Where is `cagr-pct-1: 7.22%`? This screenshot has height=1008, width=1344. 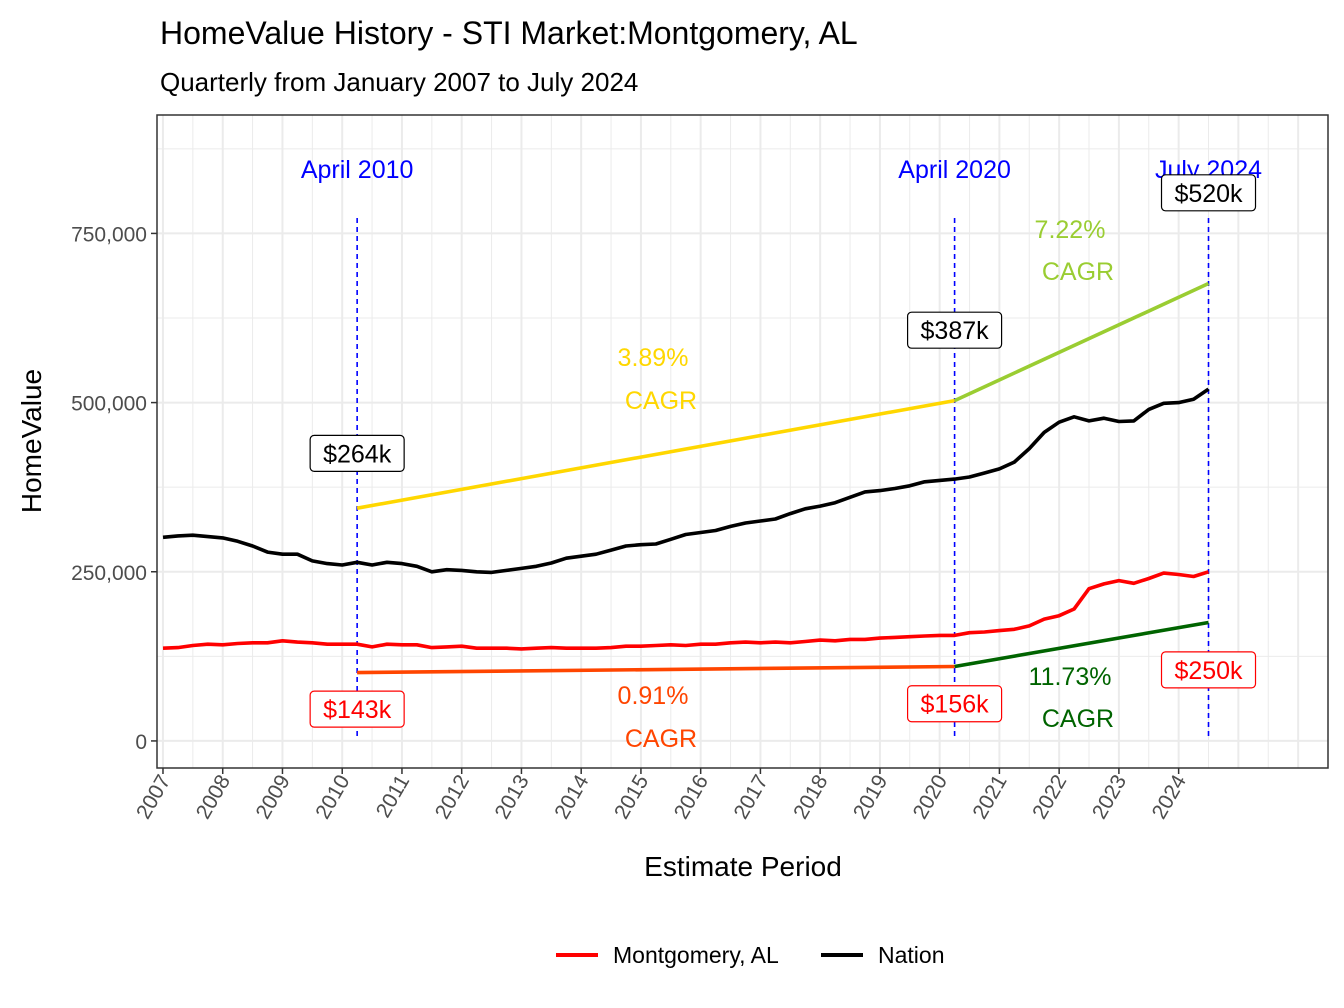
cagr-pct-1: 7.22% is located at coordinates (1070, 230).